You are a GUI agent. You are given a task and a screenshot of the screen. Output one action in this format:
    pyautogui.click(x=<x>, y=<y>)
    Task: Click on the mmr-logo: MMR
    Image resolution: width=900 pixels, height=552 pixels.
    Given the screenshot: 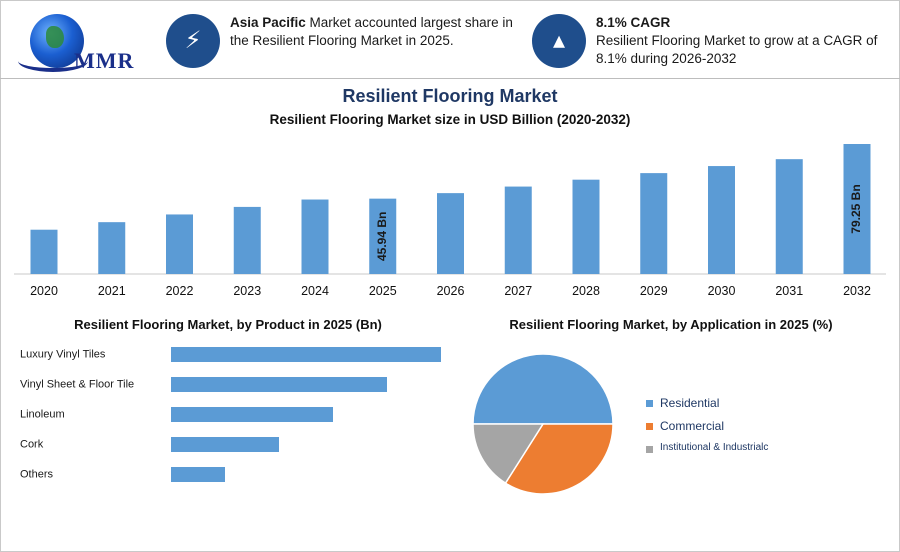 What is the action you would take?
    pyautogui.click(x=78, y=45)
    